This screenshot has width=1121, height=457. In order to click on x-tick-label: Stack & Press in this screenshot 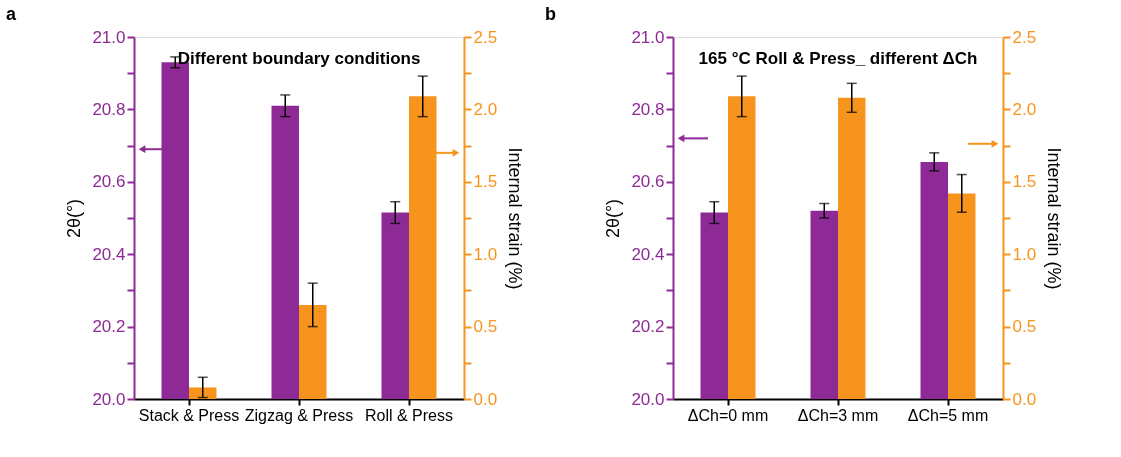, I will do `click(189, 415)`.